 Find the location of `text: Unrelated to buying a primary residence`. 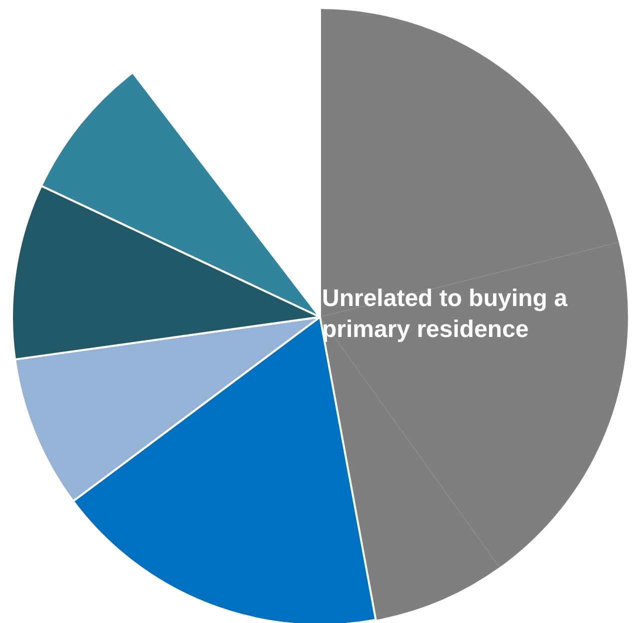

text: Unrelated to buying a primary residence is located at coordinates (448, 314).